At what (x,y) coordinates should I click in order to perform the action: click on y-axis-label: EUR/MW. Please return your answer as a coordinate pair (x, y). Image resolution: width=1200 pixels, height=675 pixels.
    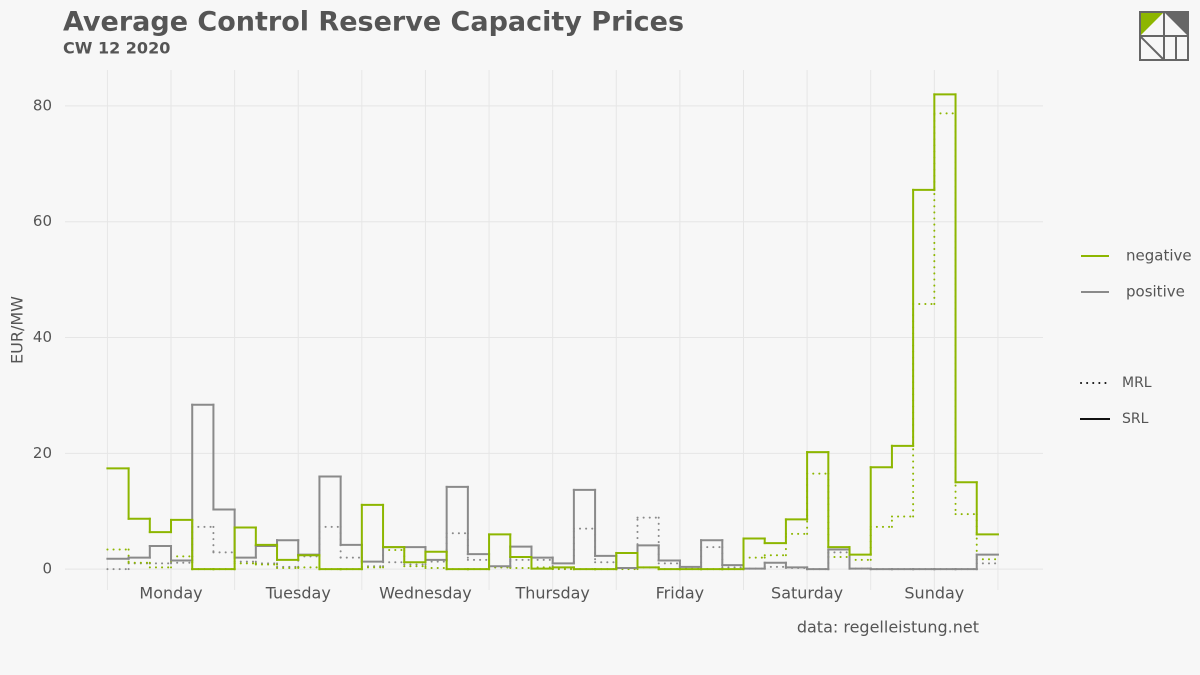
    Looking at the image, I should click on (17, 330).